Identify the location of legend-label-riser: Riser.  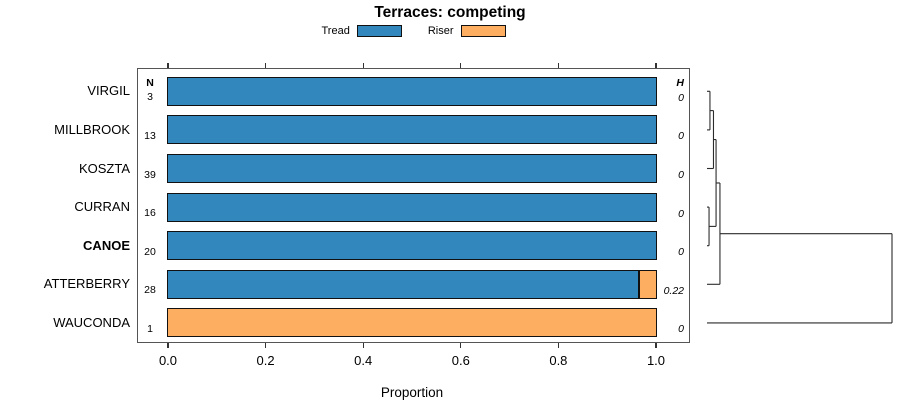
(440, 31).